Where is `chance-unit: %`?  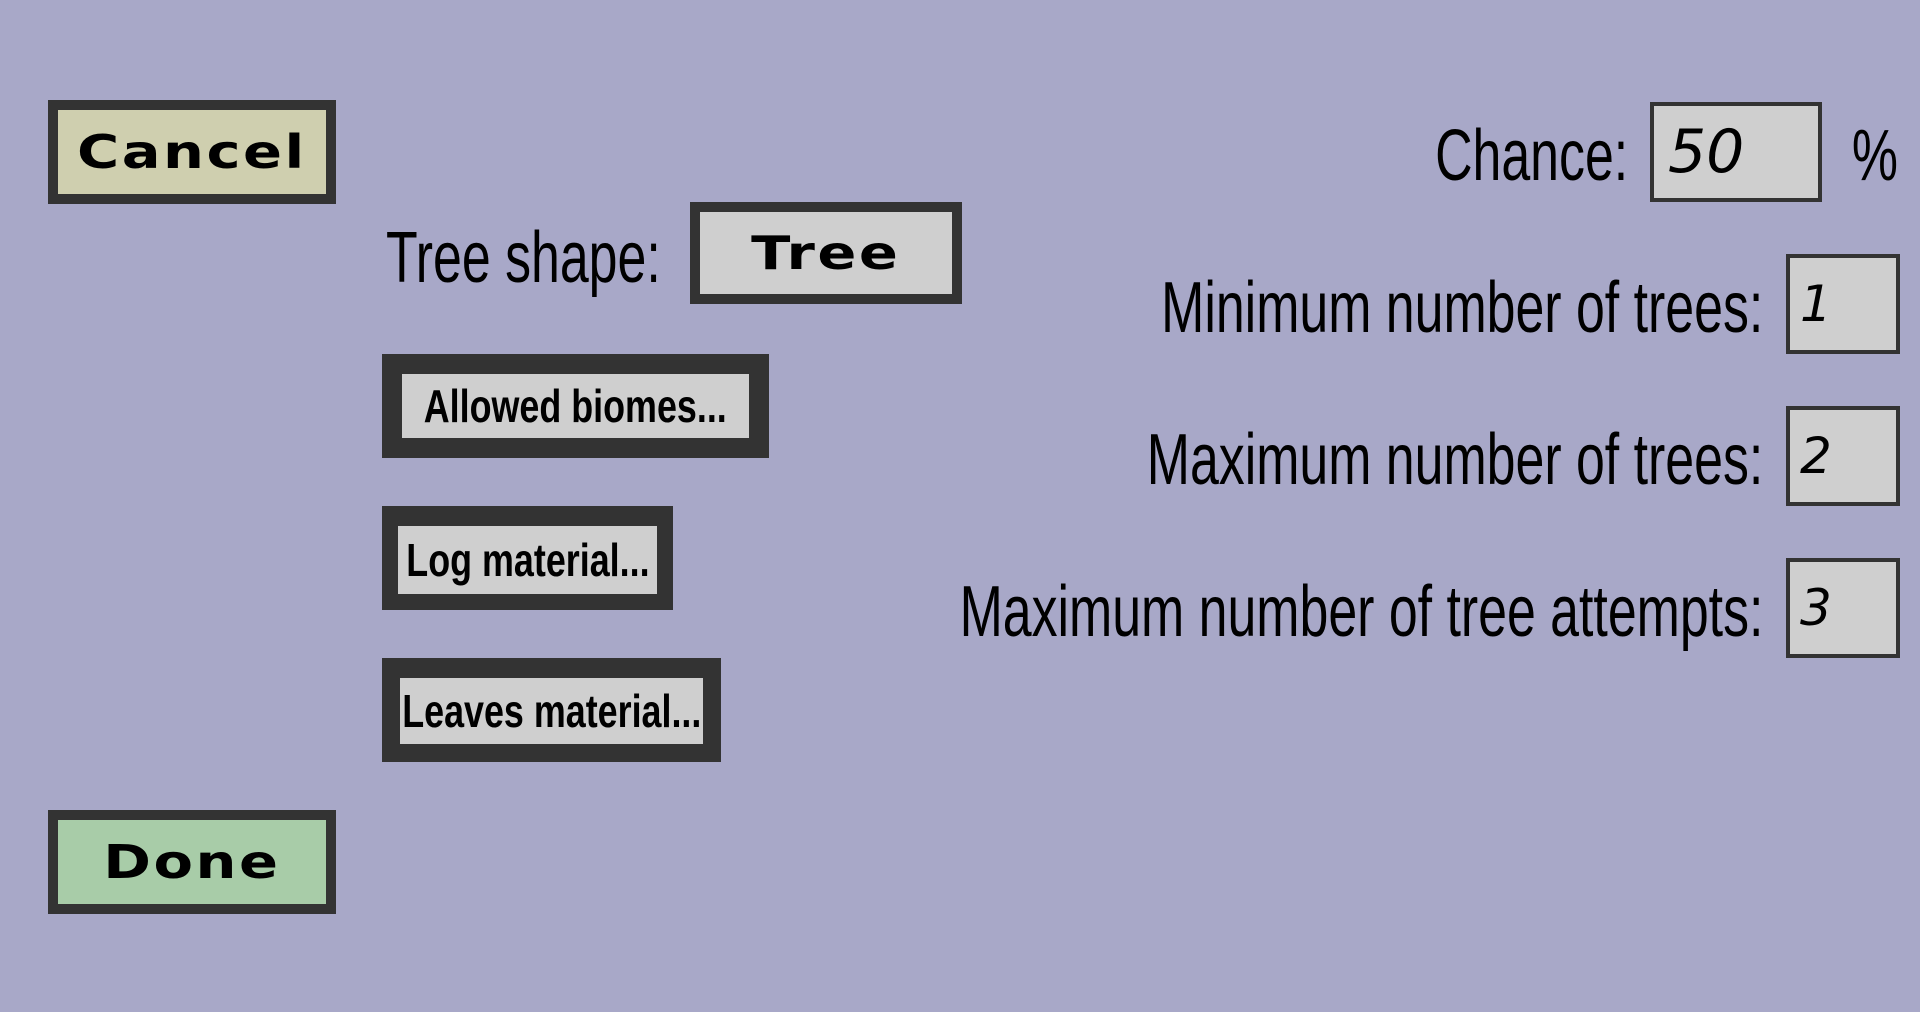 chance-unit: % is located at coordinates (1874, 156).